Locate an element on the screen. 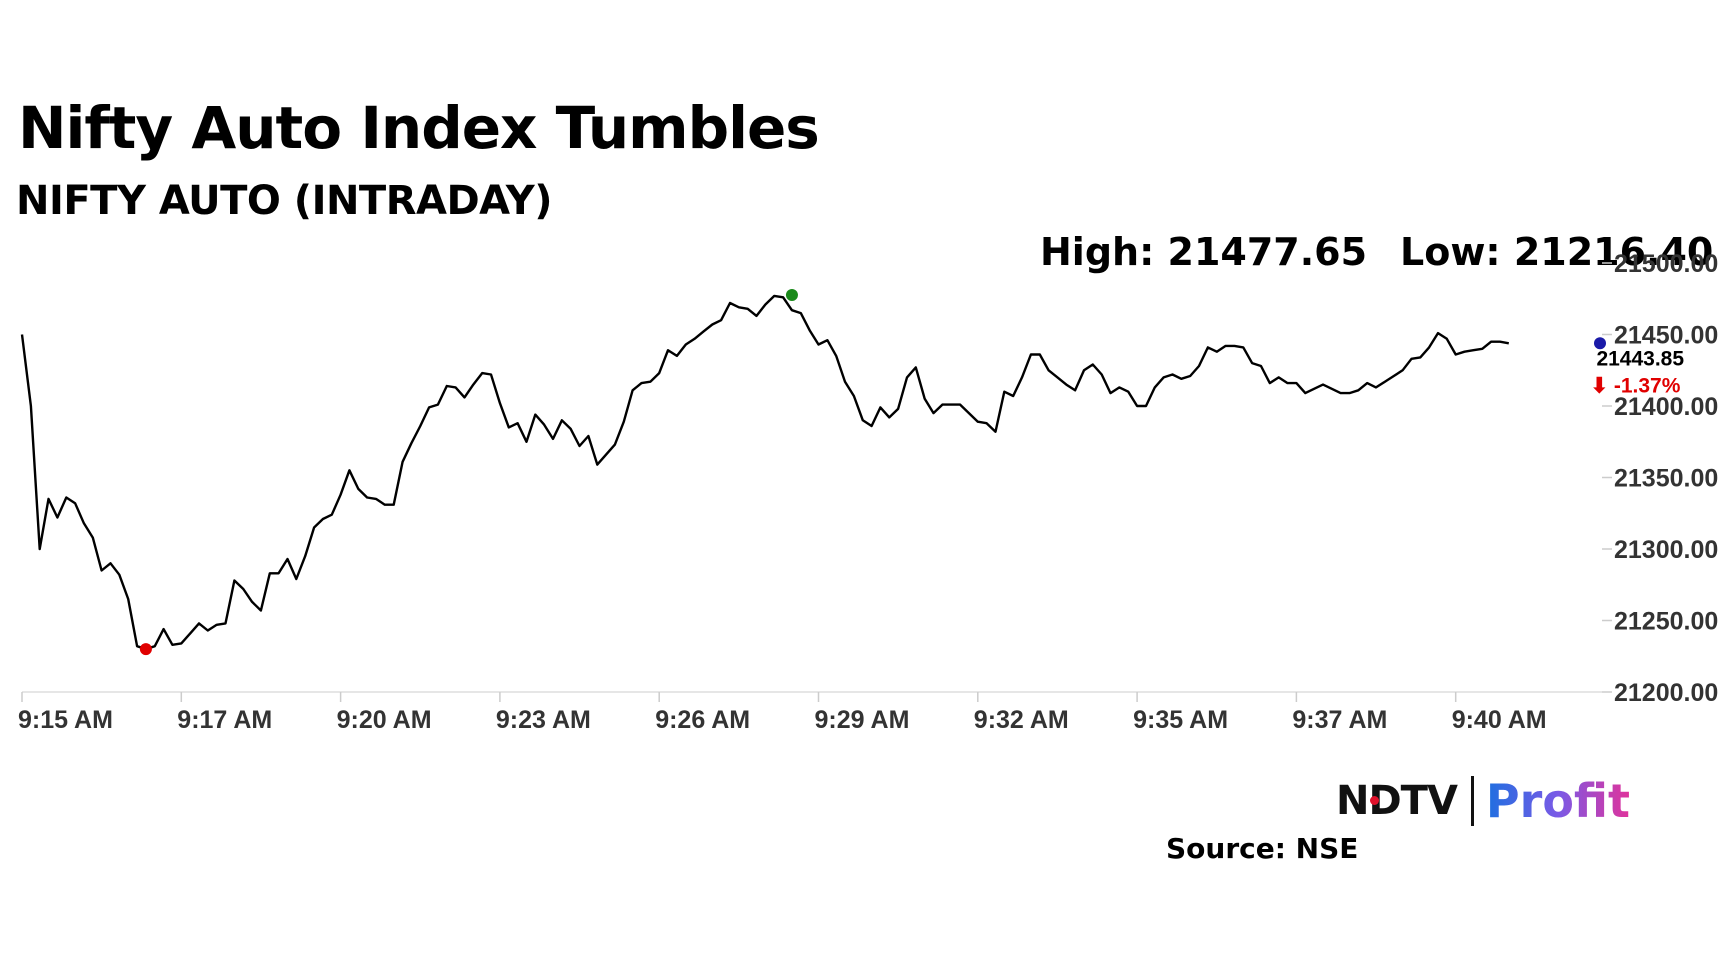 This screenshot has height=972, width=1728. x-tick-label: 9:32 AM is located at coordinates (1021, 720).